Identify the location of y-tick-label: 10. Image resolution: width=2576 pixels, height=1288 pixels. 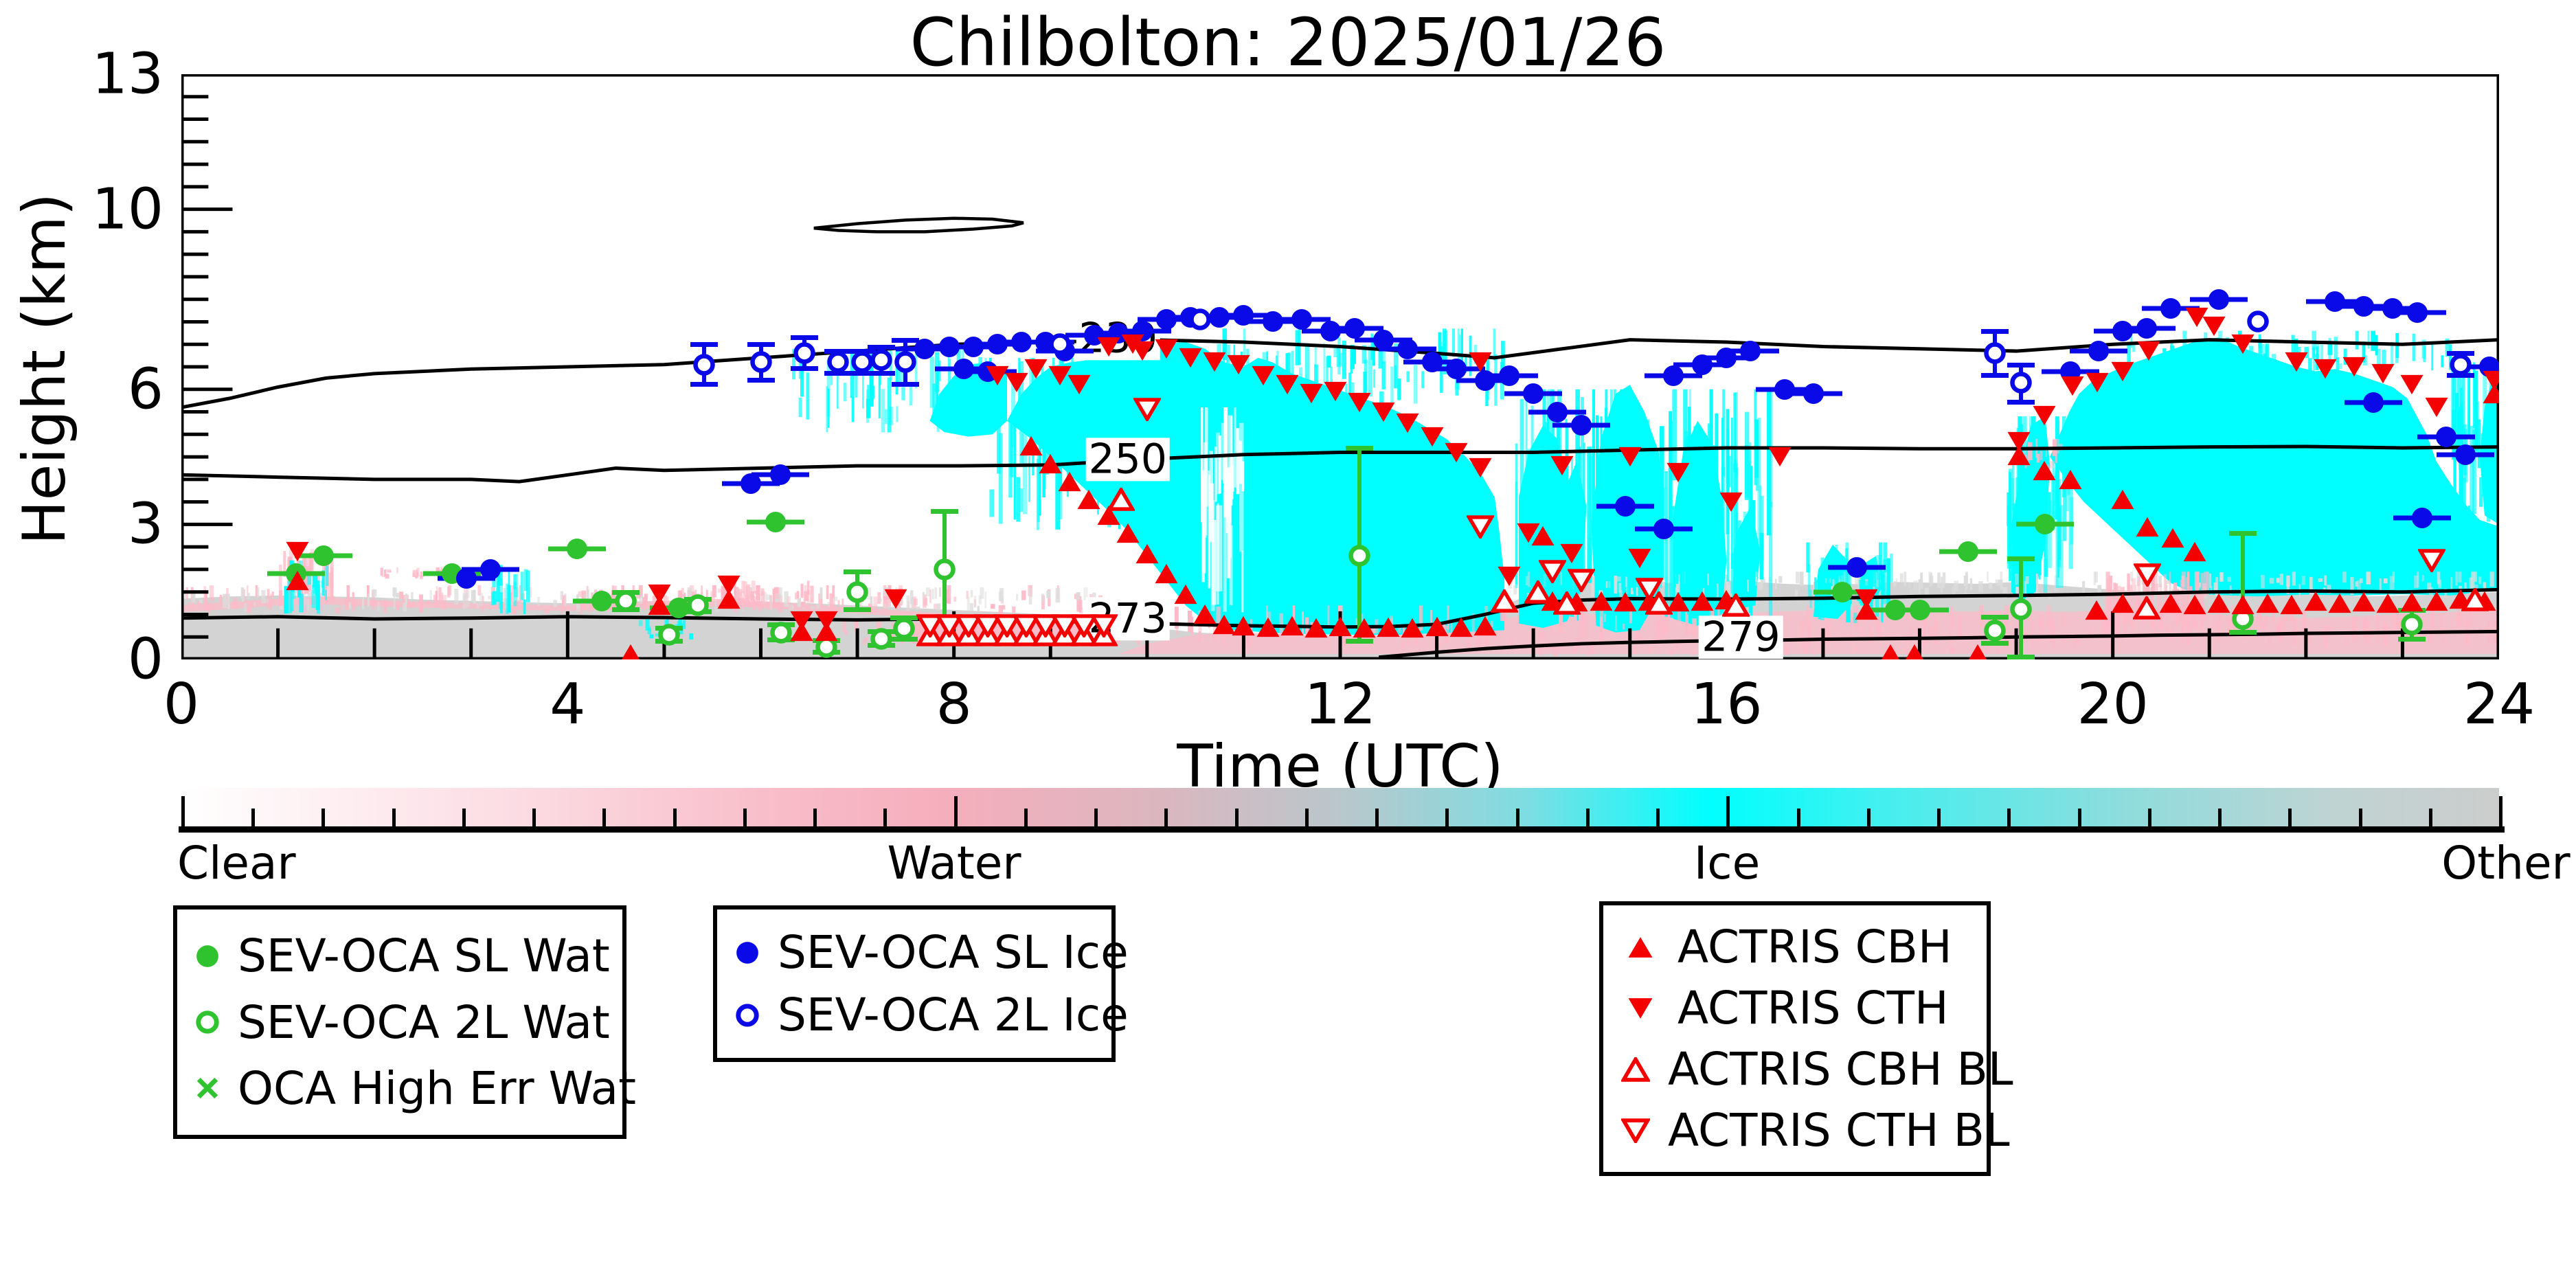
(127, 209).